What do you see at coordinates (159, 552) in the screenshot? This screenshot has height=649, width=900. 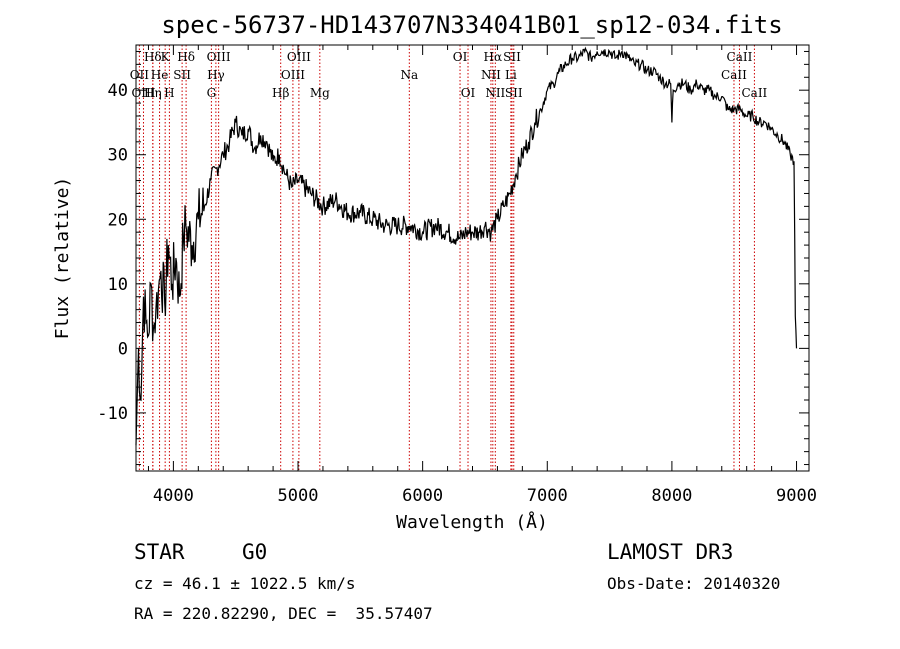 I see `object-class: STAR` at bounding box center [159, 552].